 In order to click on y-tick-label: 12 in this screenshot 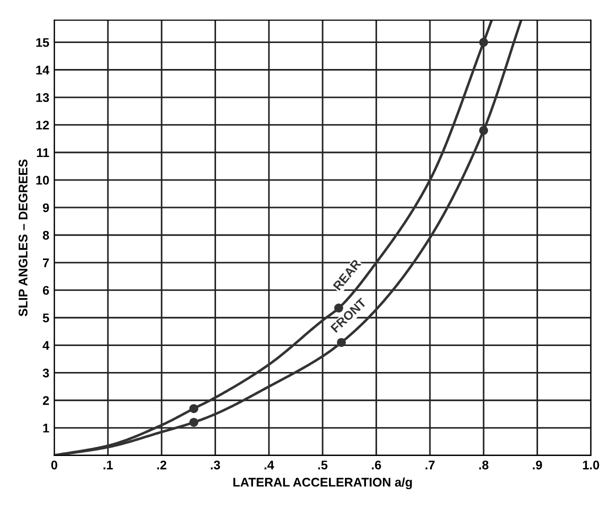, I will do `click(42, 125)`.